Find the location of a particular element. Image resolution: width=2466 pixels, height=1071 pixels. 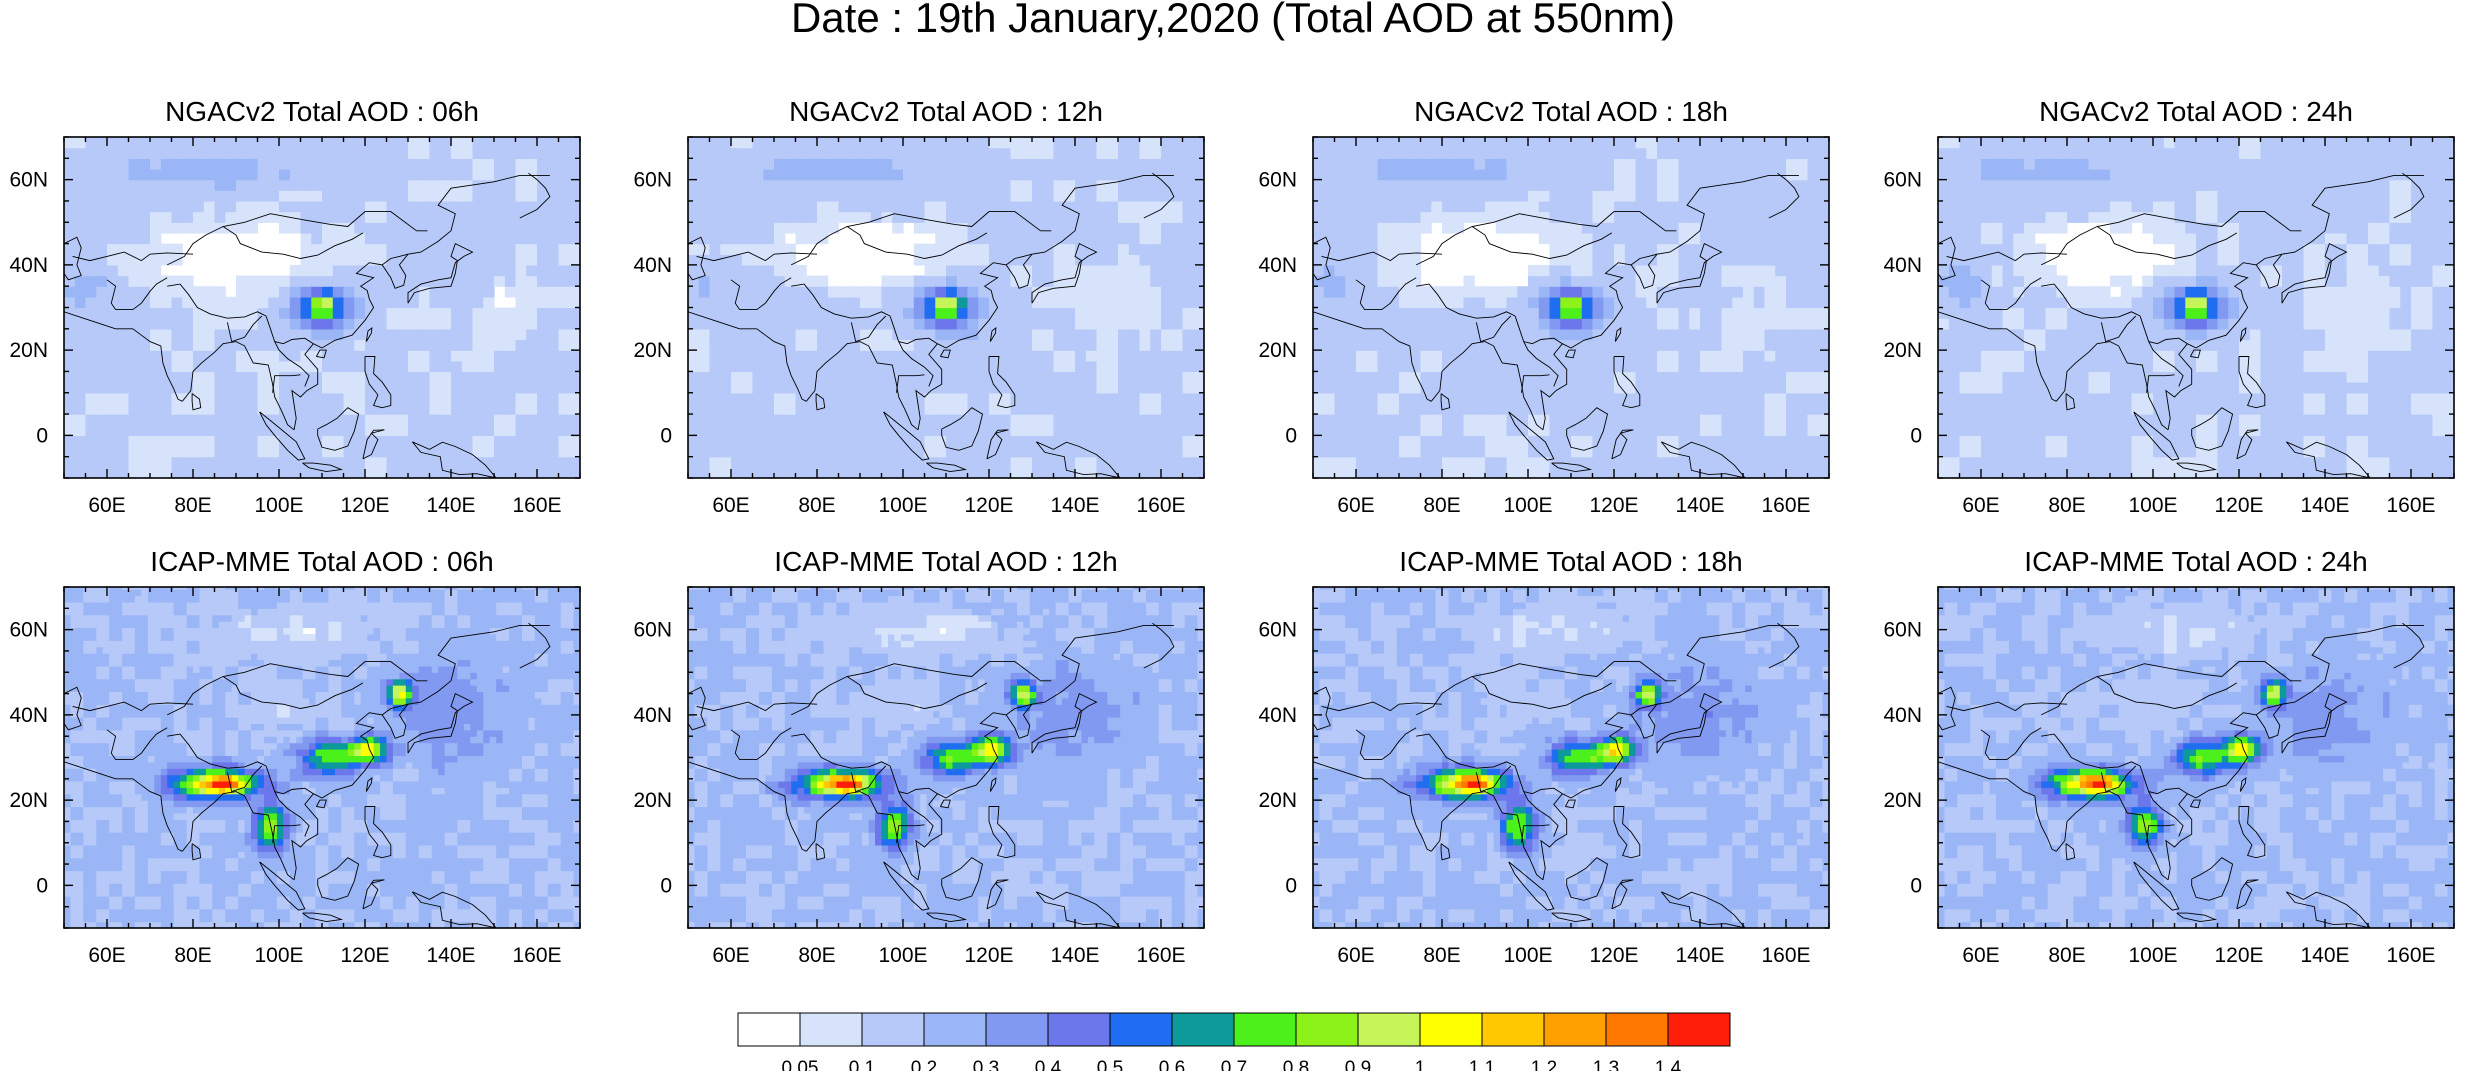

colorbar-label: 1.4 is located at coordinates (1668, 1064).